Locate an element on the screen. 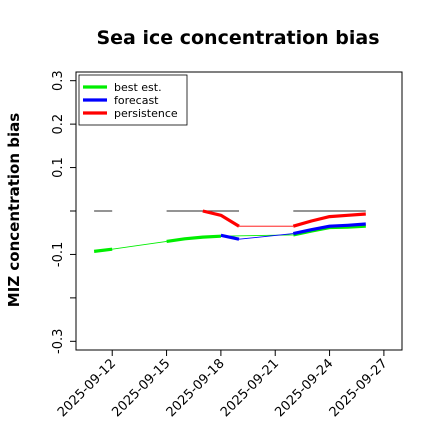  series-connector-best-est- is located at coordinates (139, 245).